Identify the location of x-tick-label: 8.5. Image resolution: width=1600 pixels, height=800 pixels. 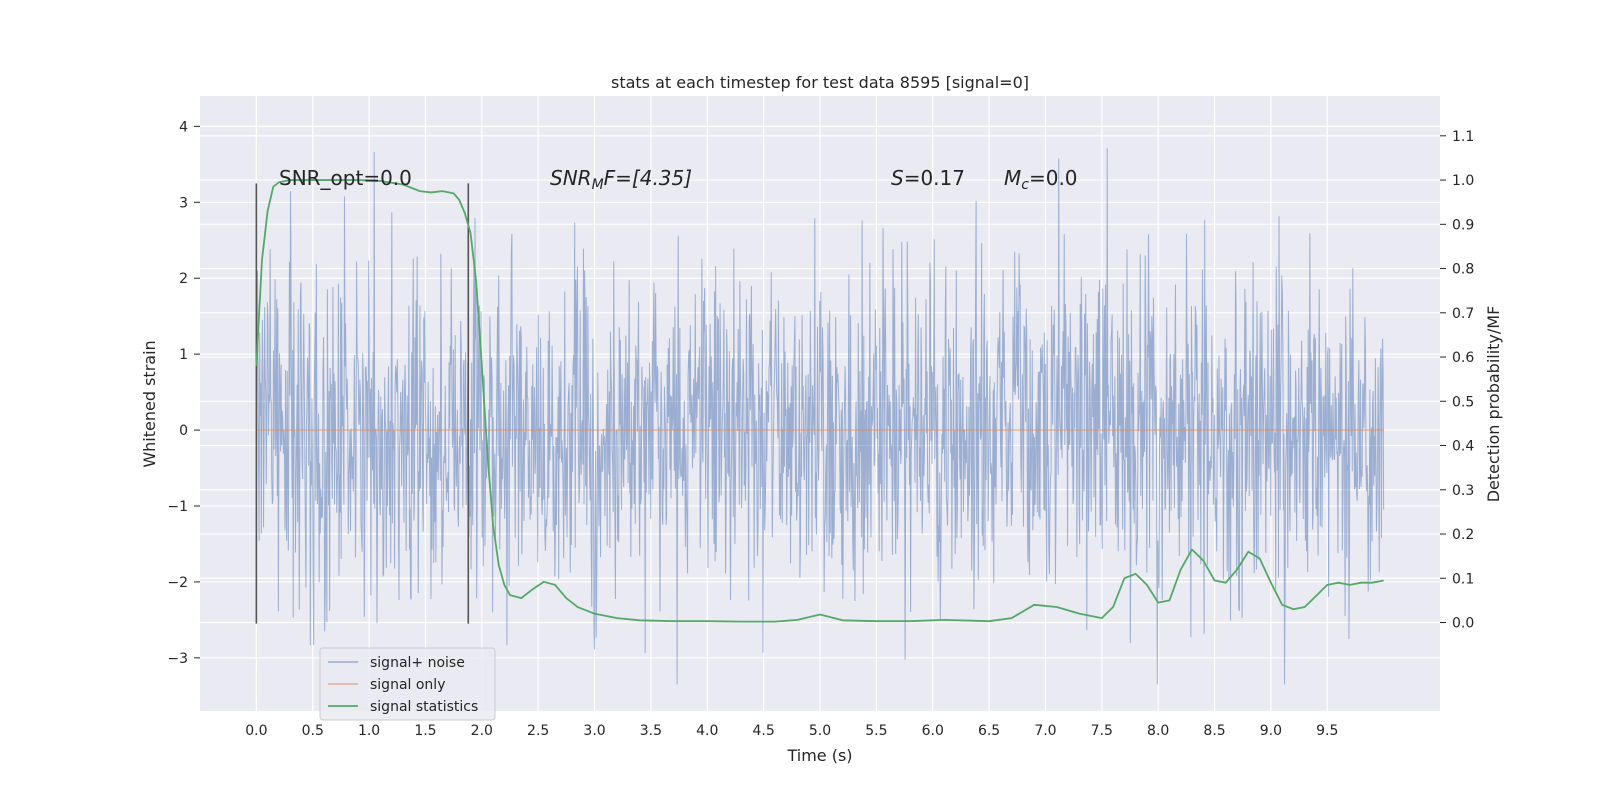
(1214, 731).